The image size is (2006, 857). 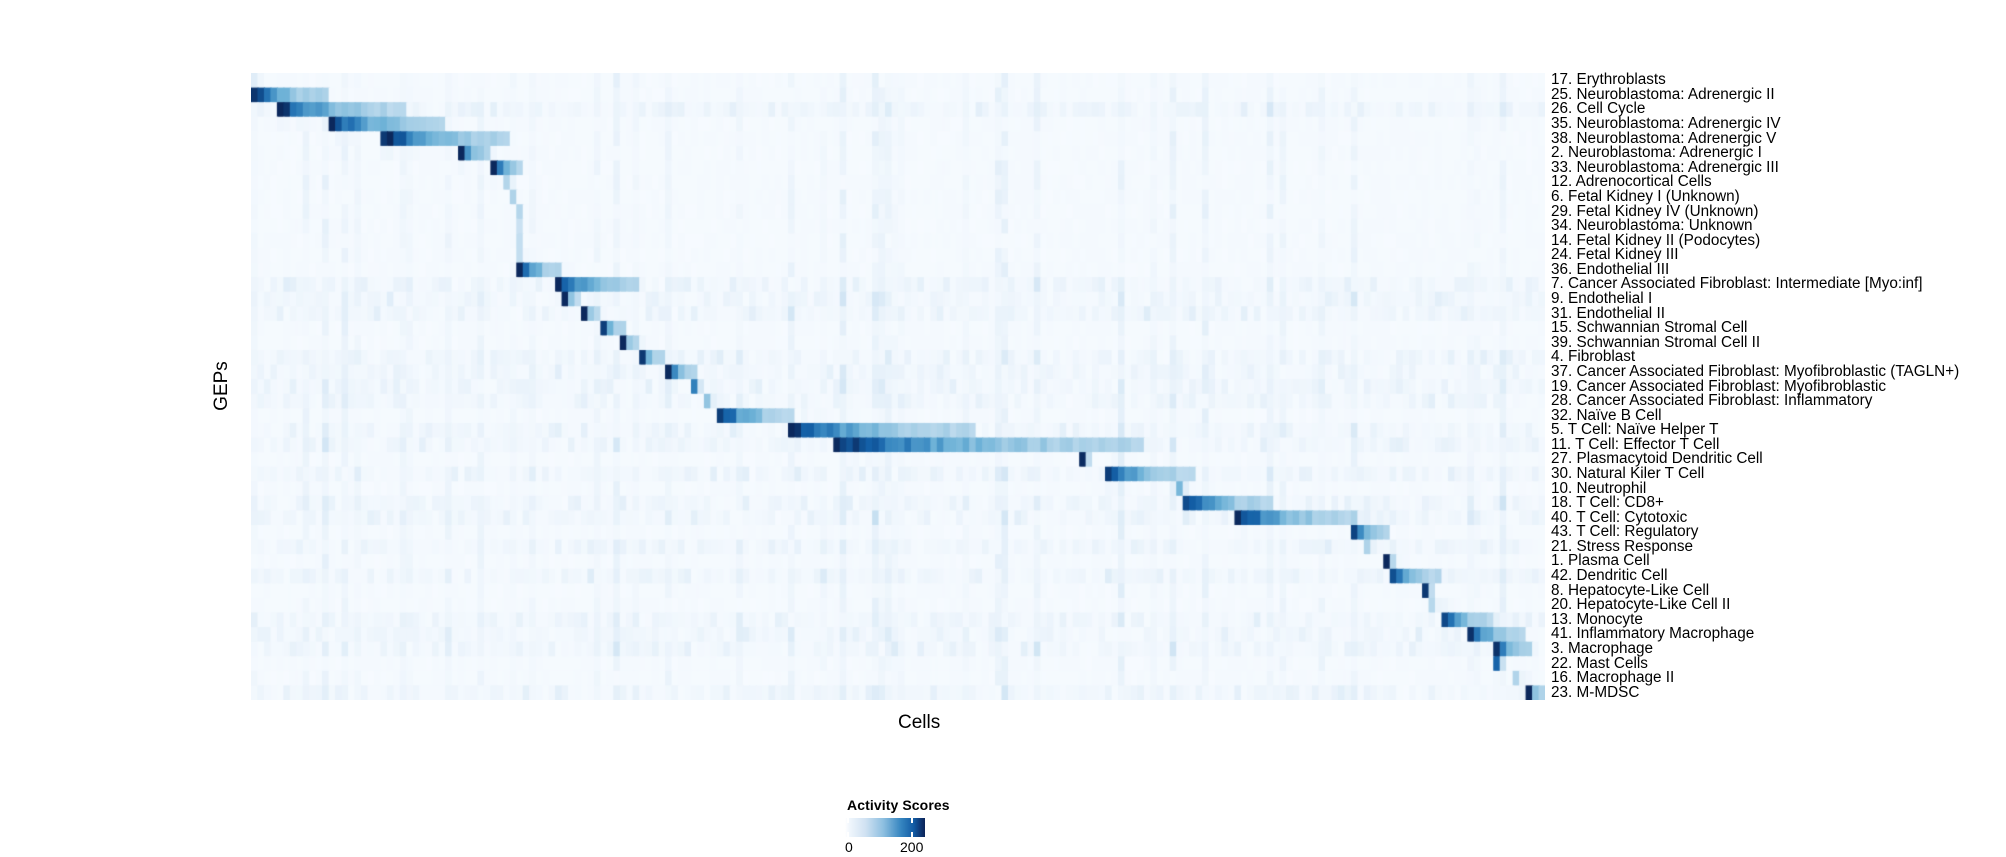 I want to click on gep-row-label: 42. Dendritic Cell, so click(x=1609, y=576).